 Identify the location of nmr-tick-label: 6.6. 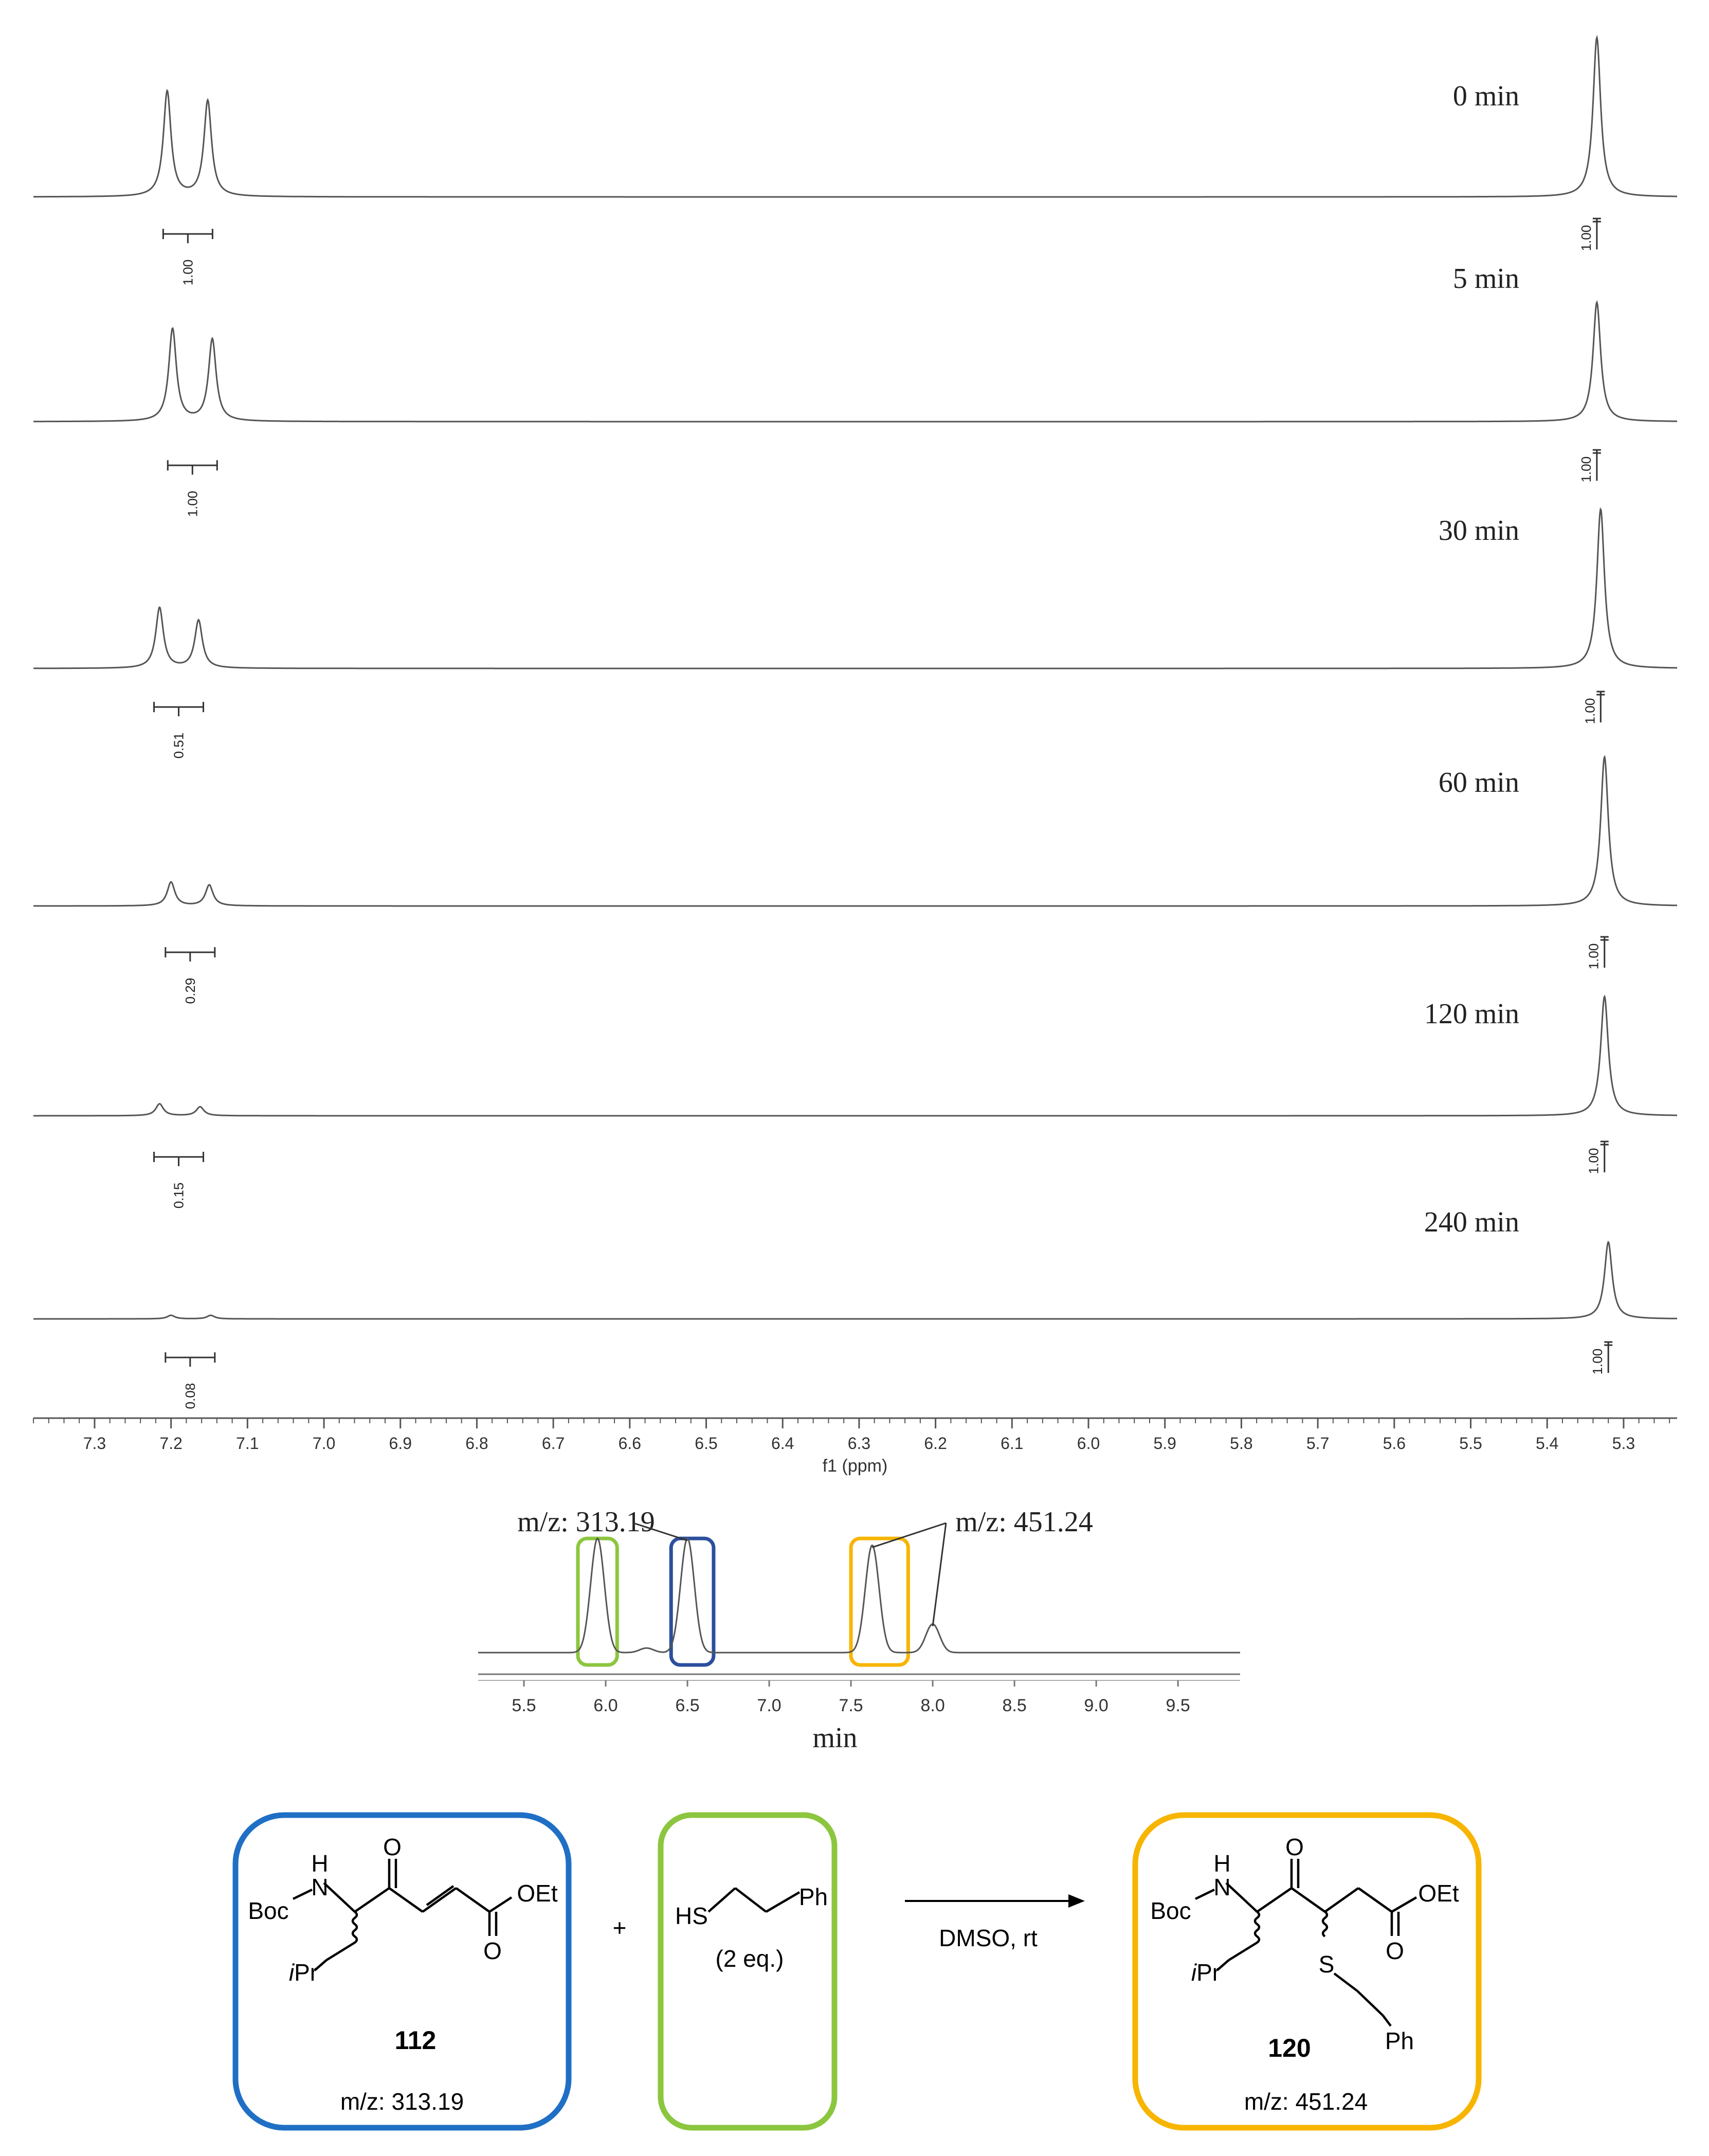
(630, 1443).